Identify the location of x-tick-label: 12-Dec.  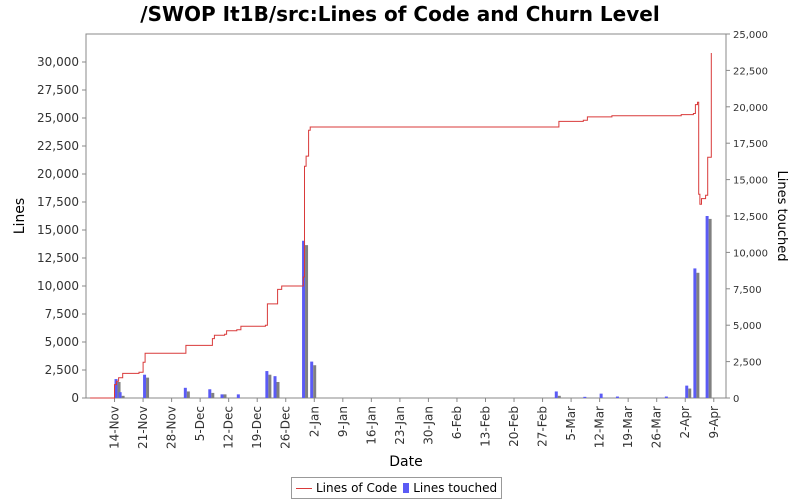
(229, 427).